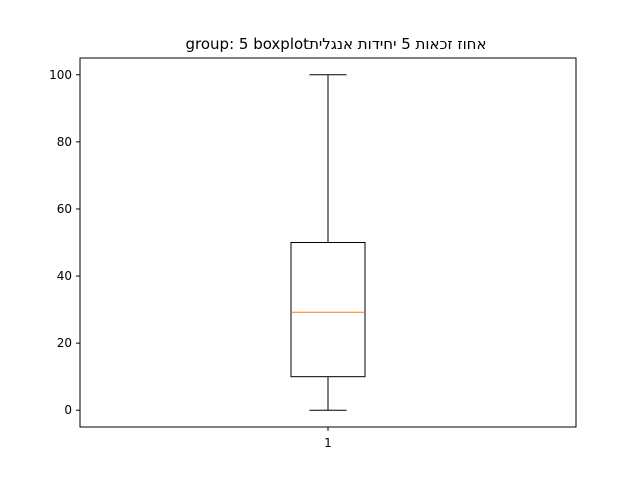 This screenshot has width=640, height=480. What do you see at coordinates (64, 276) in the screenshot?
I see `y-tick-label: 40` at bounding box center [64, 276].